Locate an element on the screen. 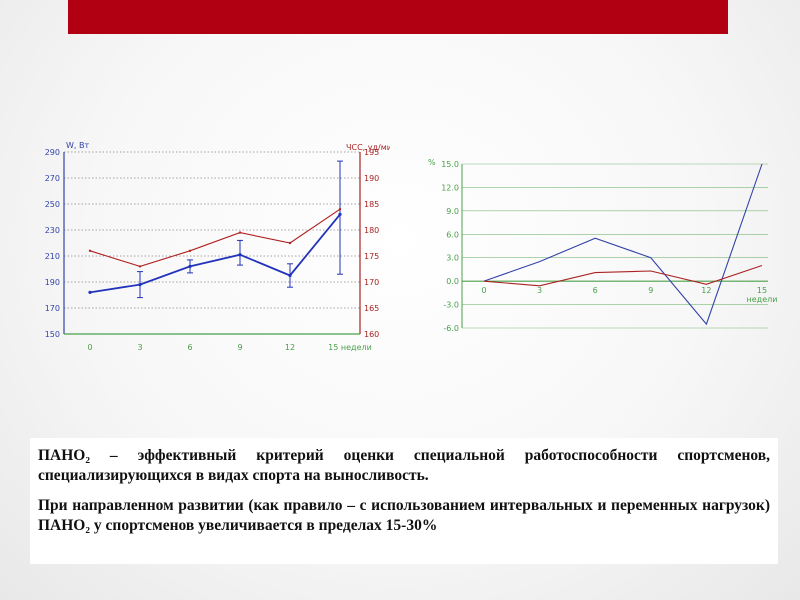 The width and height of the screenshot is (800, 600). left-axis-label: W, Вт is located at coordinates (77, 145).